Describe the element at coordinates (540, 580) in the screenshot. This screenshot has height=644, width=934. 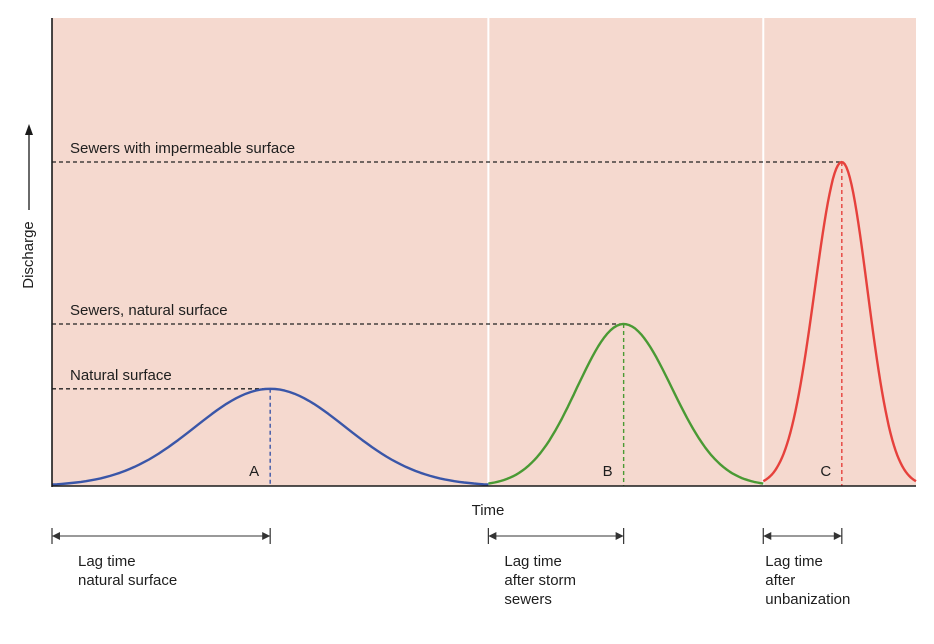
I see `lag-time-label-line: after storm` at that location.